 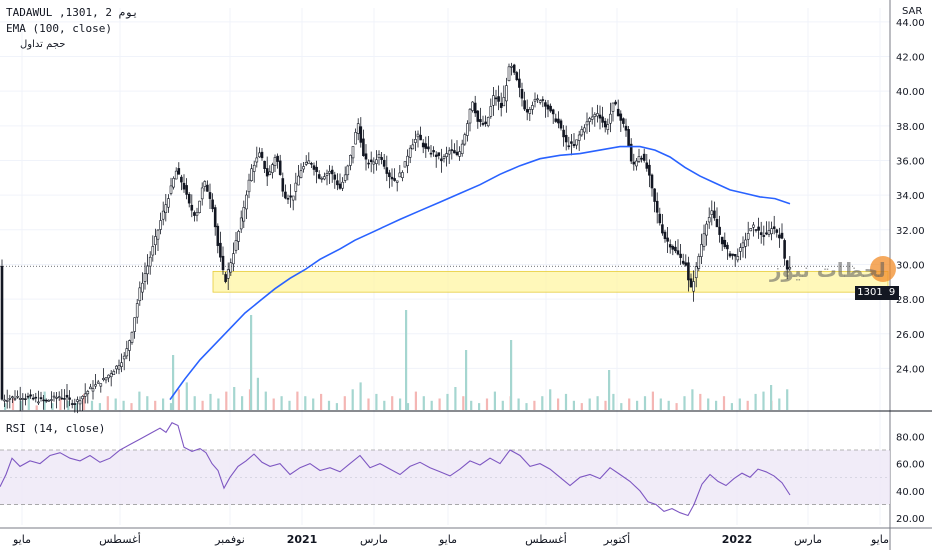 I want to click on watermark-text: لحظات نيوز, so click(x=828, y=270).